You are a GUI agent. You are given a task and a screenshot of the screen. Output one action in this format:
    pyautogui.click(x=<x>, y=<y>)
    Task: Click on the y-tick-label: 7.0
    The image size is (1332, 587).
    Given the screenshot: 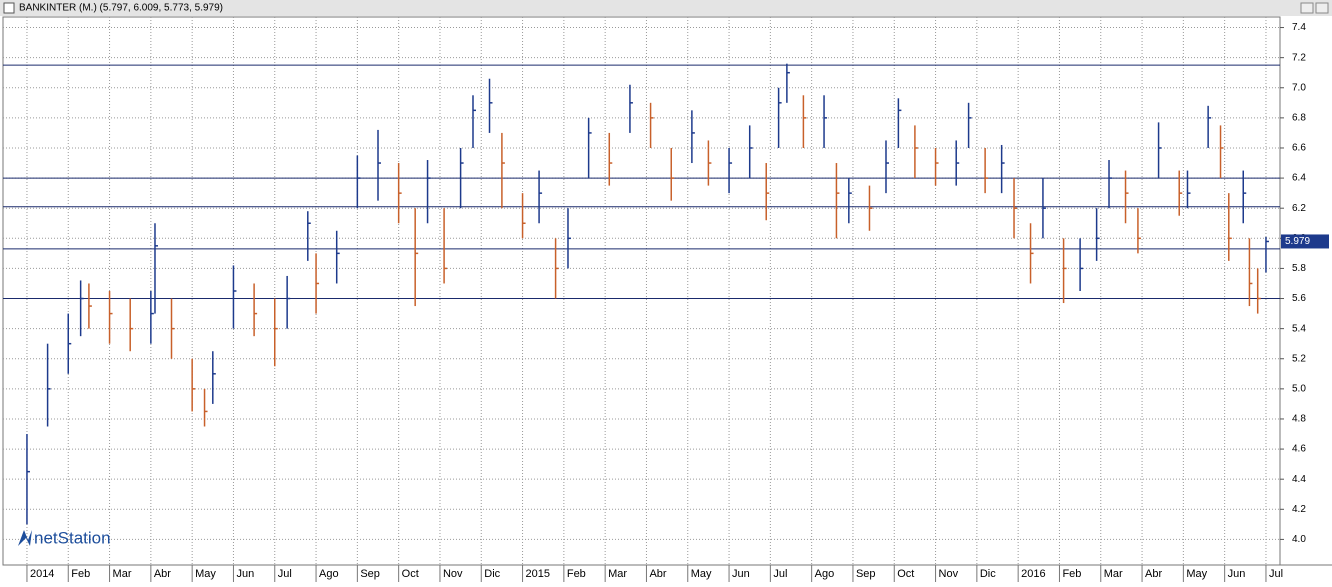 What is the action you would take?
    pyautogui.click(x=1299, y=87)
    